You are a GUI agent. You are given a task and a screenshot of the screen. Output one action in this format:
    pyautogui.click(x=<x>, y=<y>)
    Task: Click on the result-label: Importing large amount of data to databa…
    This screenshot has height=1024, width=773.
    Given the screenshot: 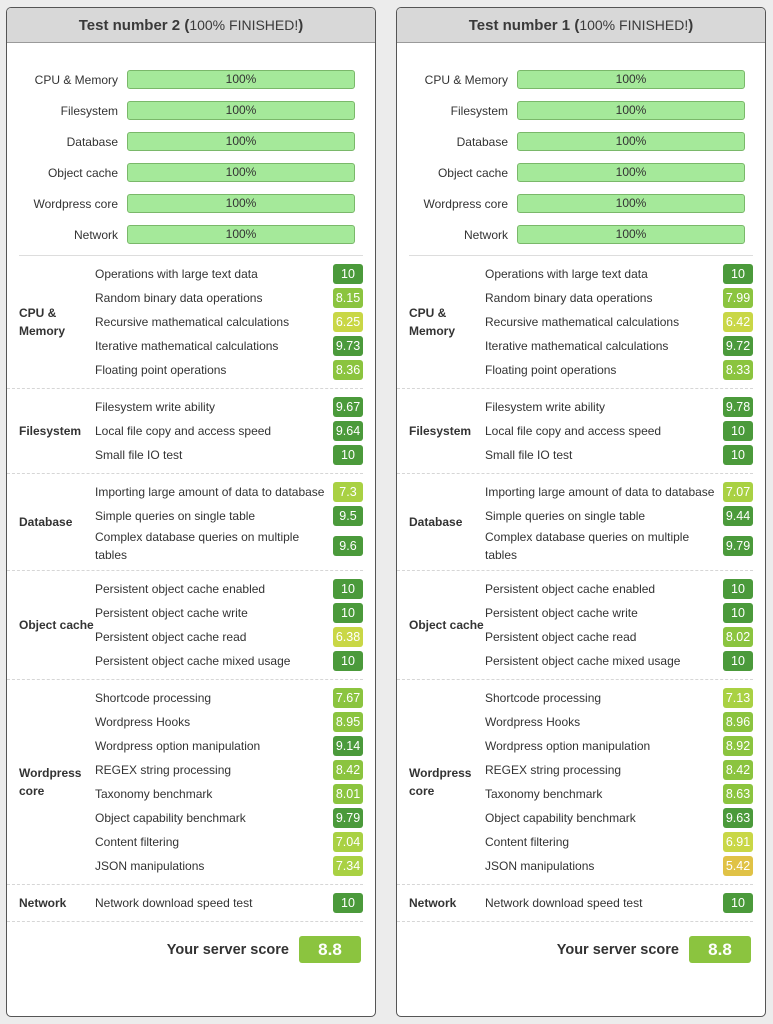 What is the action you would take?
    pyautogui.click(x=210, y=492)
    